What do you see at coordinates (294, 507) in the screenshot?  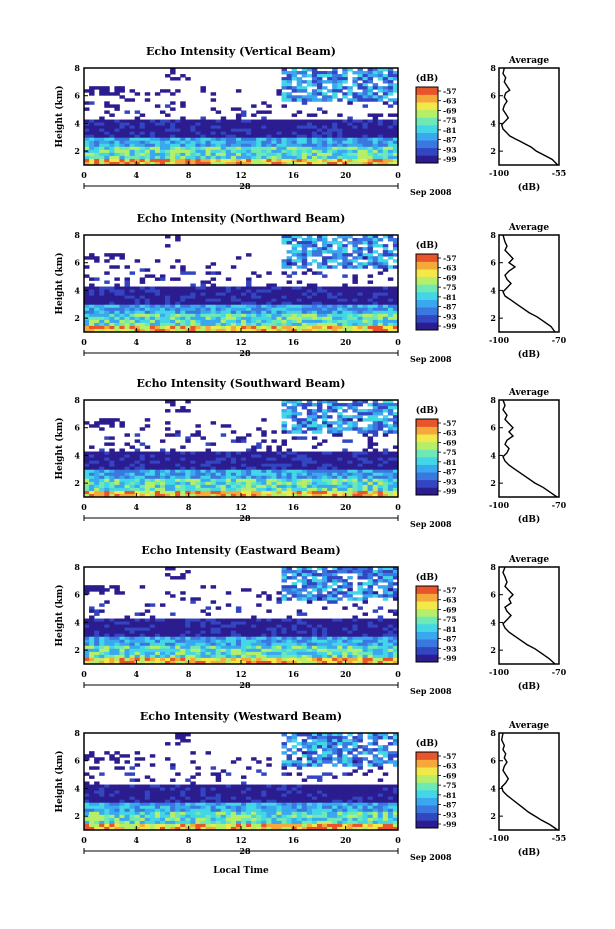 I see `x-tick-label: 16` at bounding box center [294, 507].